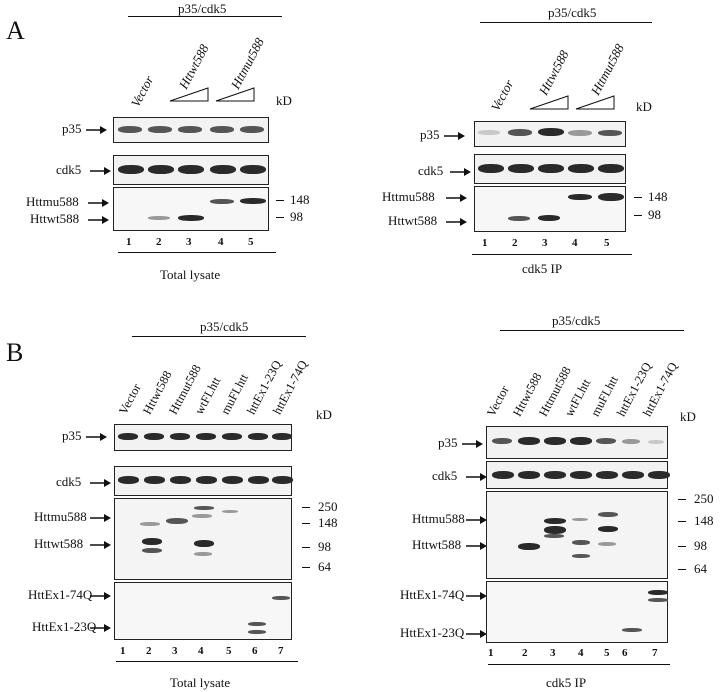  Describe the element at coordinates (15, 352) in the screenshot. I see `panel-b-letter: B` at that location.